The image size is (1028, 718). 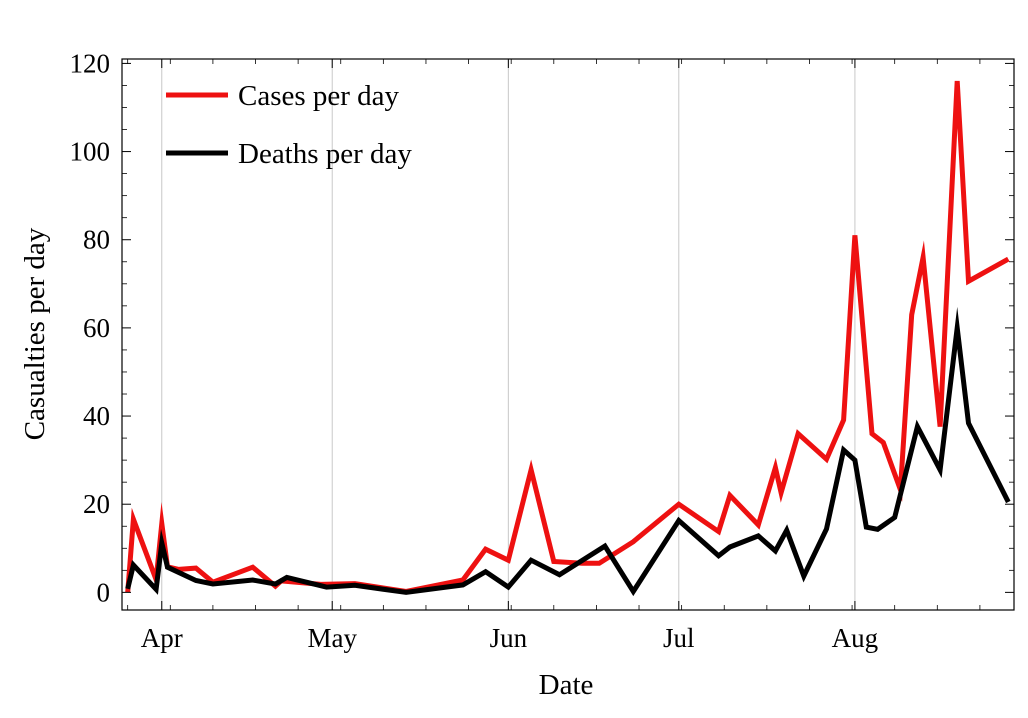 What do you see at coordinates (289, 125) in the screenshot?
I see `legend: Cases per day Deaths per day` at bounding box center [289, 125].